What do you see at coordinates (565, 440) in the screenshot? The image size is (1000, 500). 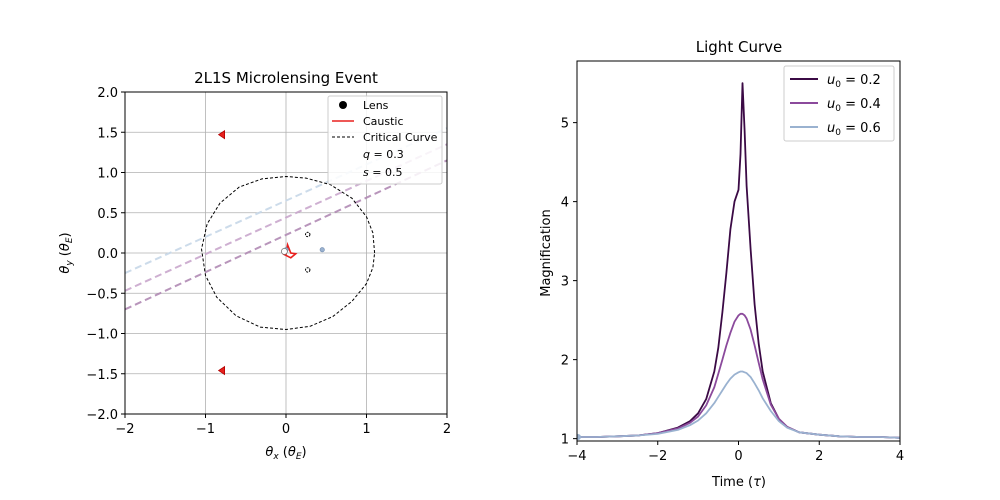 I see `y-tick-label: 1` at bounding box center [565, 440].